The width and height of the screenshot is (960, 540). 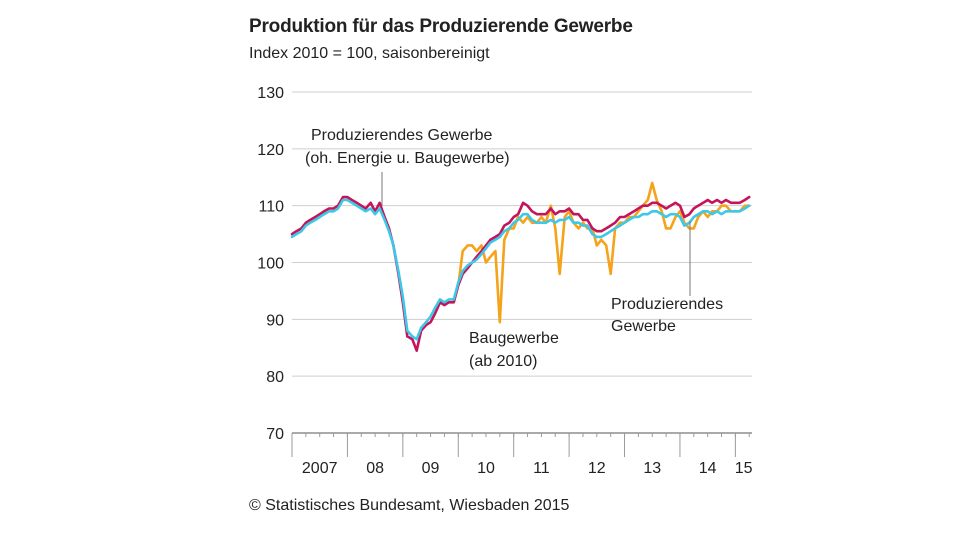 What do you see at coordinates (708, 468) in the screenshot?
I see `x-tick-label: 14` at bounding box center [708, 468].